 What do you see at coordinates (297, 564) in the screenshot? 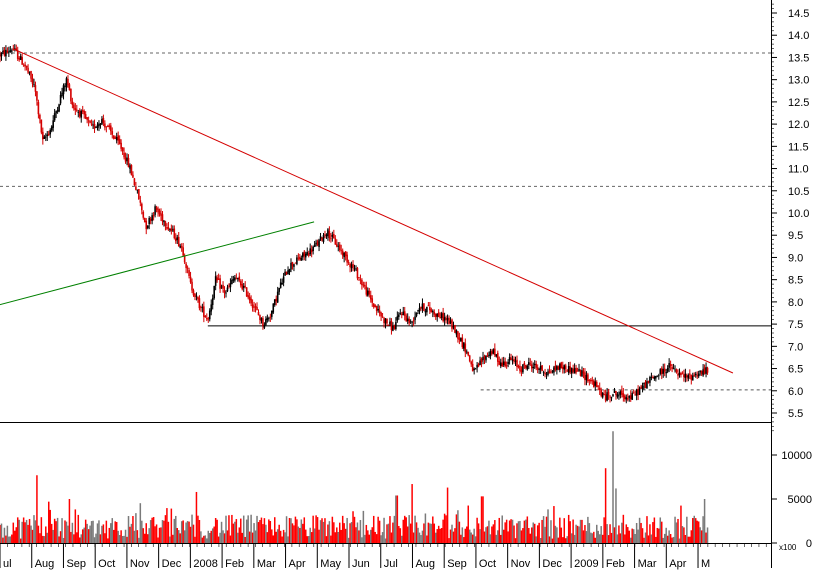
I see `time-tick-label: Apr` at bounding box center [297, 564].